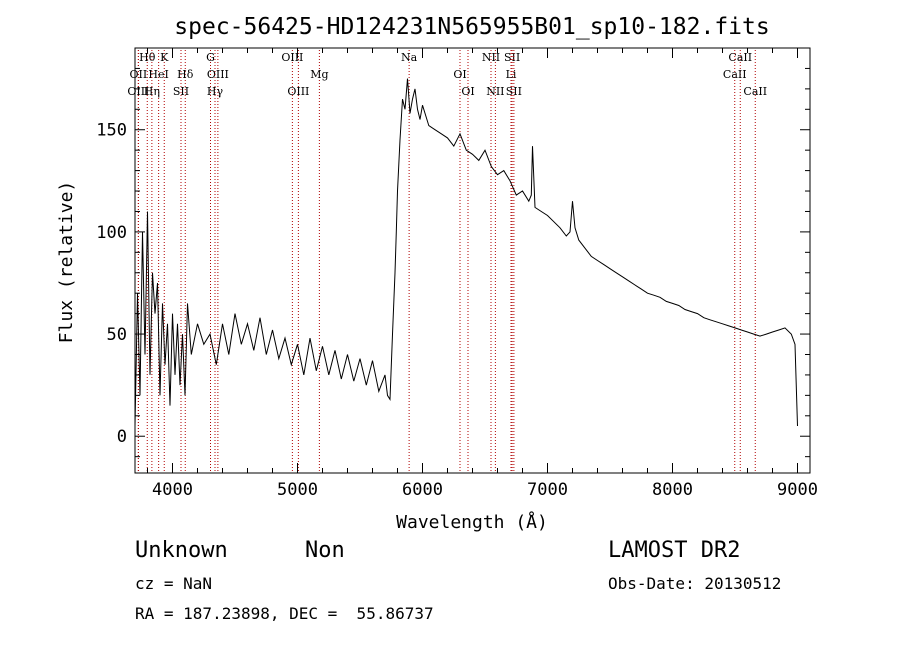  Describe the element at coordinates (674, 550) in the screenshot. I see `survey-name: LAMOST DR2` at that location.